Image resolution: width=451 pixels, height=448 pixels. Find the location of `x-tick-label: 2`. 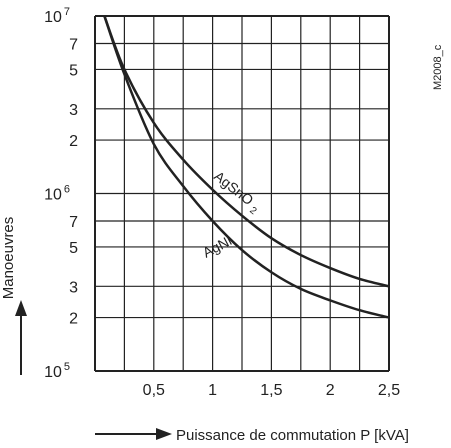

x-tick-label: 2 is located at coordinates (330, 390).